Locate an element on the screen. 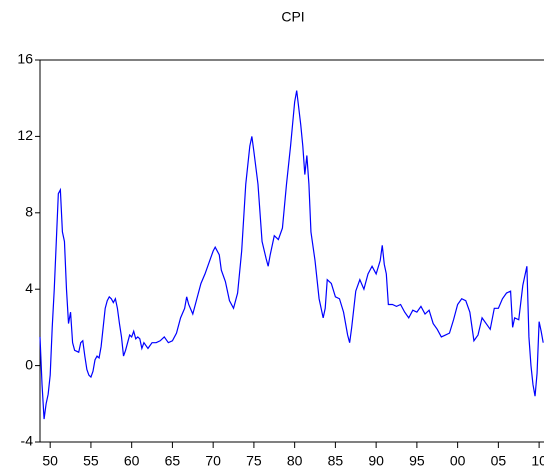 This screenshot has height=472, width=544. chart-title: CPI is located at coordinates (292, 17).